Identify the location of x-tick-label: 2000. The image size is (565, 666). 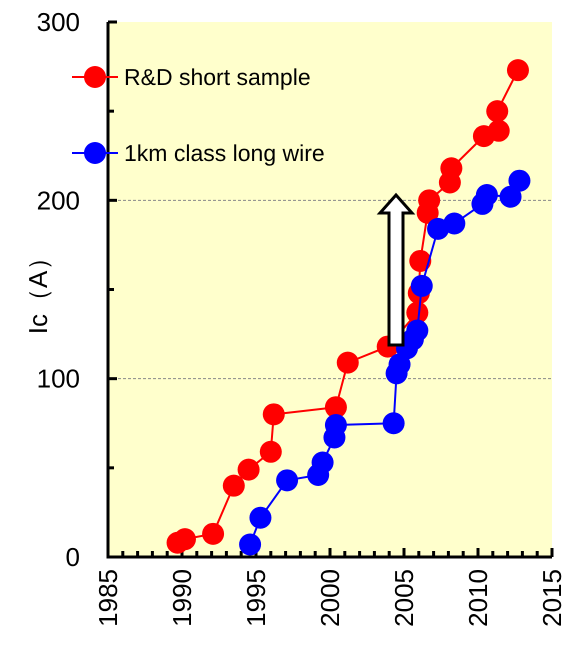
(330, 598).